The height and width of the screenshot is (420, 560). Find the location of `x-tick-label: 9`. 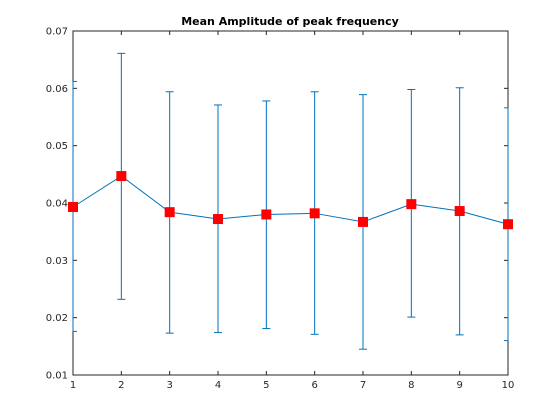

x-tick-label: 9 is located at coordinates (459, 385).